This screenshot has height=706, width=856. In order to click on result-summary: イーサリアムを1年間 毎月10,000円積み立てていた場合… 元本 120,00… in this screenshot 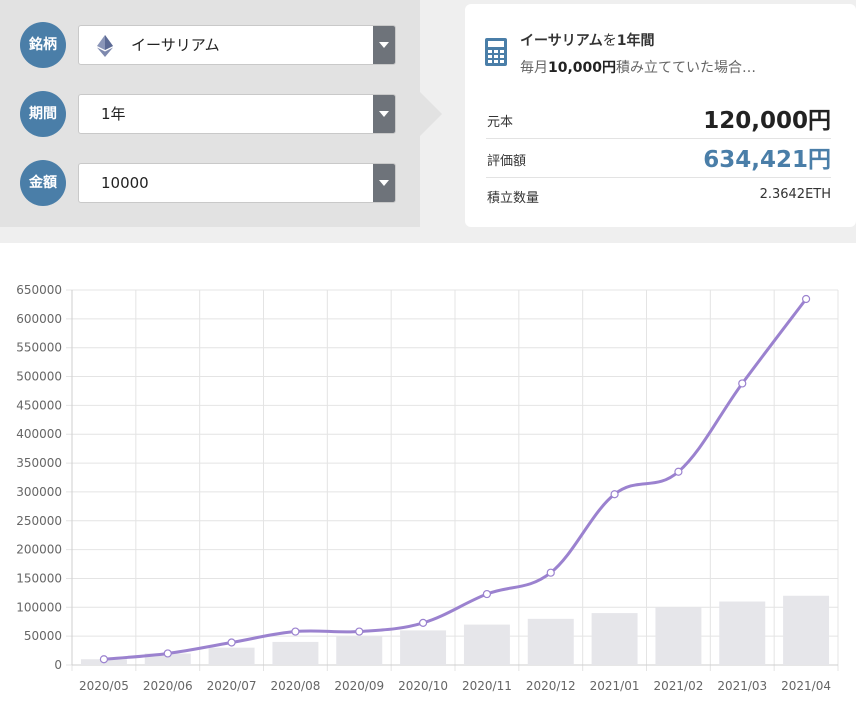, I will do `click(660, 115)`.